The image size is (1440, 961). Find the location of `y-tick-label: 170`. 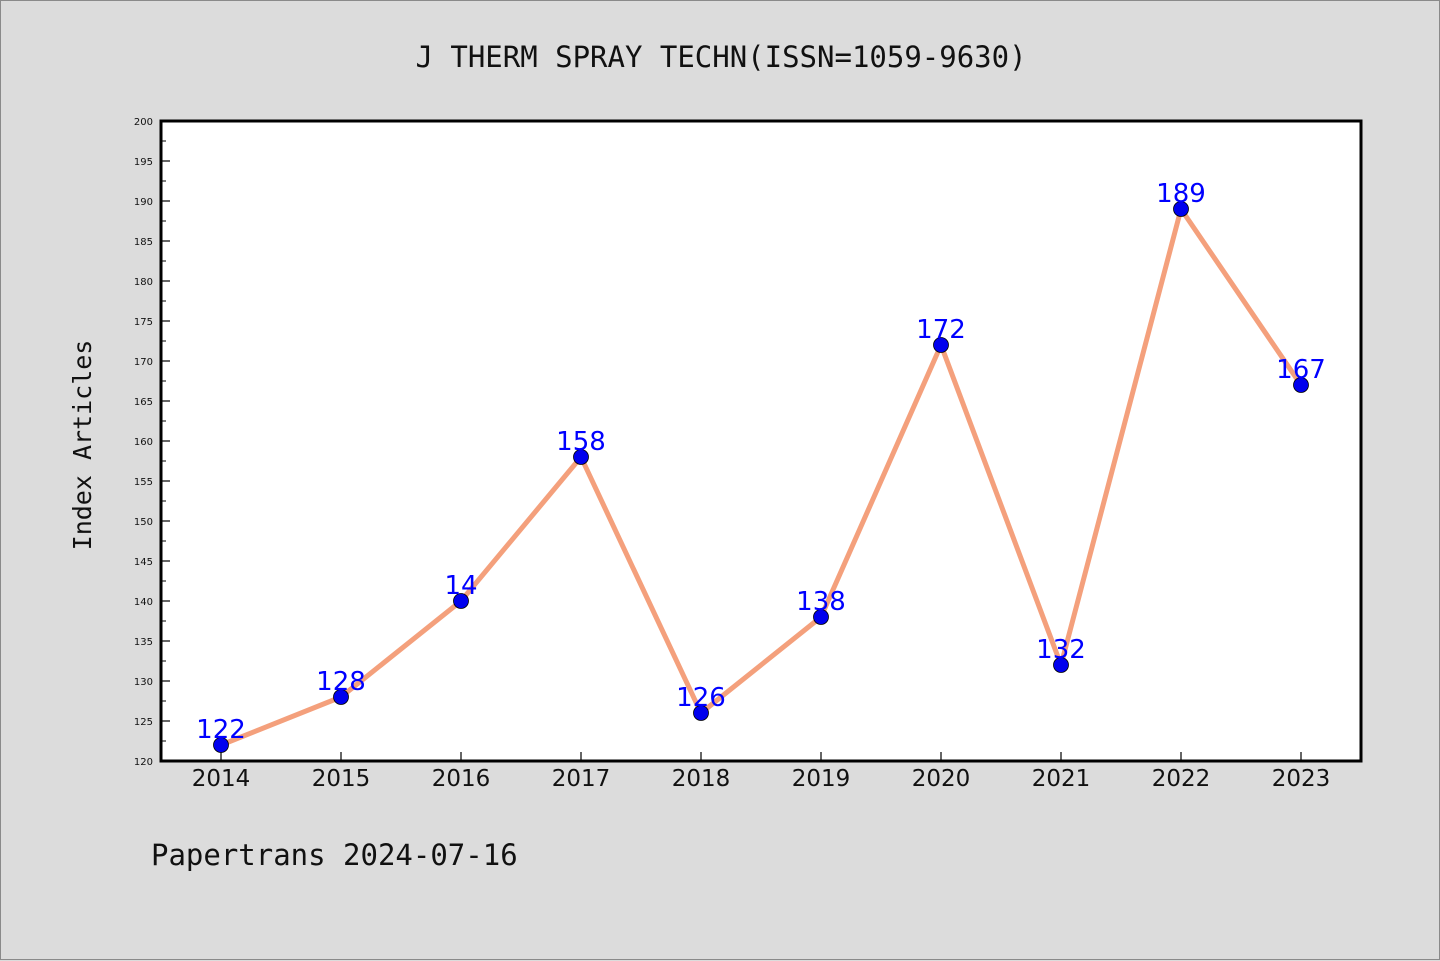

y-tick-label: 170 is located at coordinates (143, 362).